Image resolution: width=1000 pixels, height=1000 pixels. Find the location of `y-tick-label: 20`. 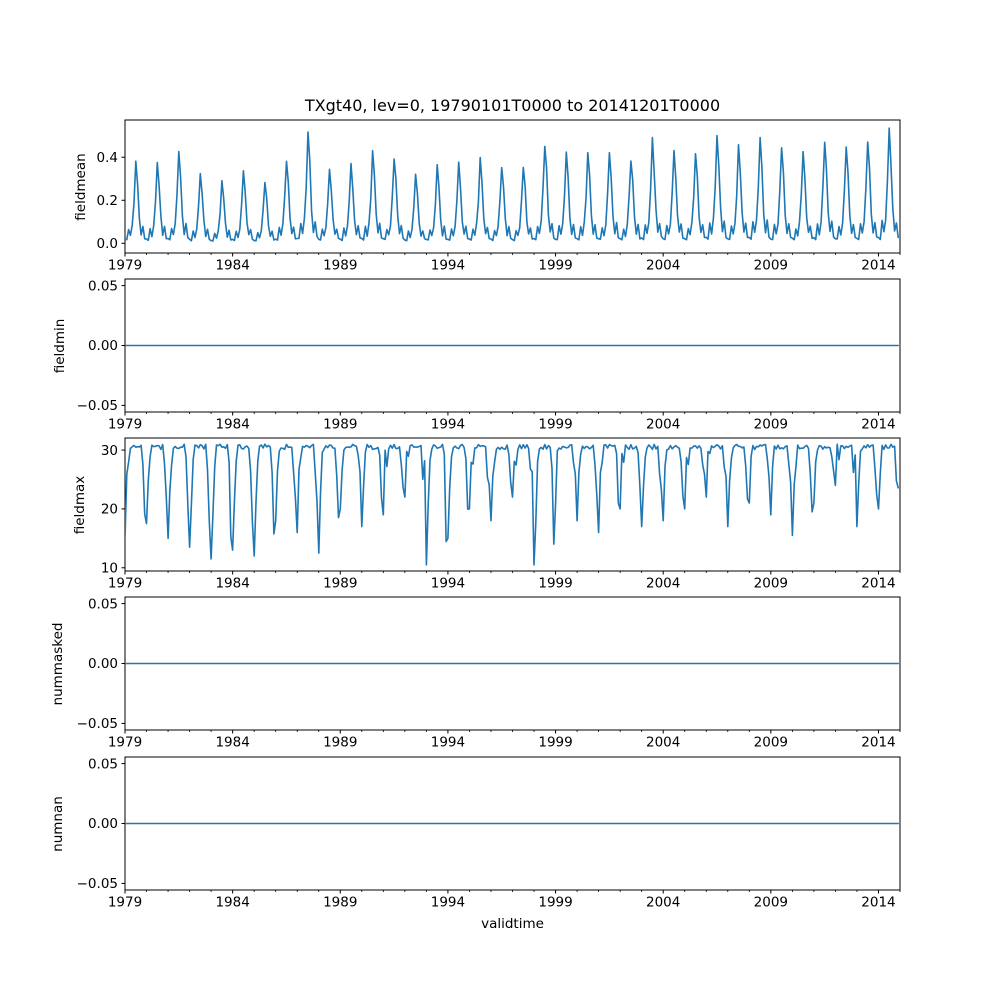

y-tick-label: 20 is located at coordinates (109, 510).